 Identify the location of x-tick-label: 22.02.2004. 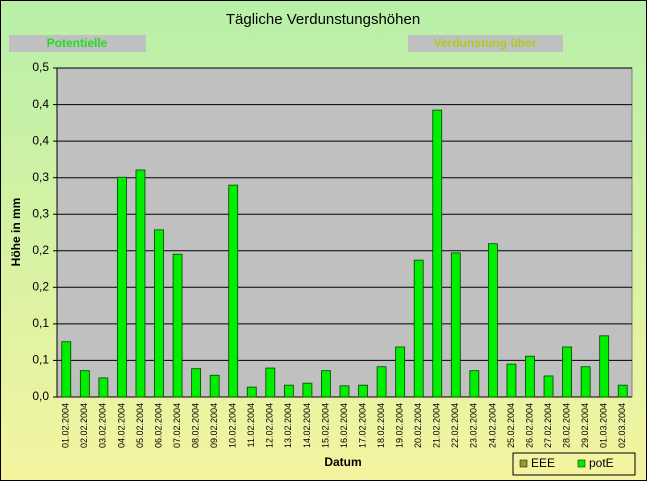
(455, 425).